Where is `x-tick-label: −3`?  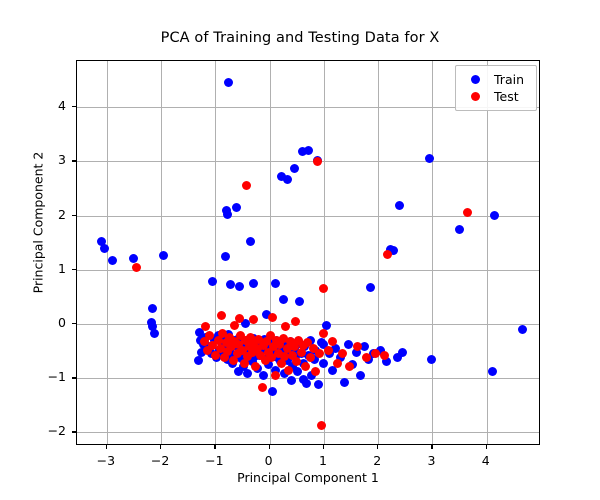
x-tick-label: −3 is located at coordinates (106, 460).